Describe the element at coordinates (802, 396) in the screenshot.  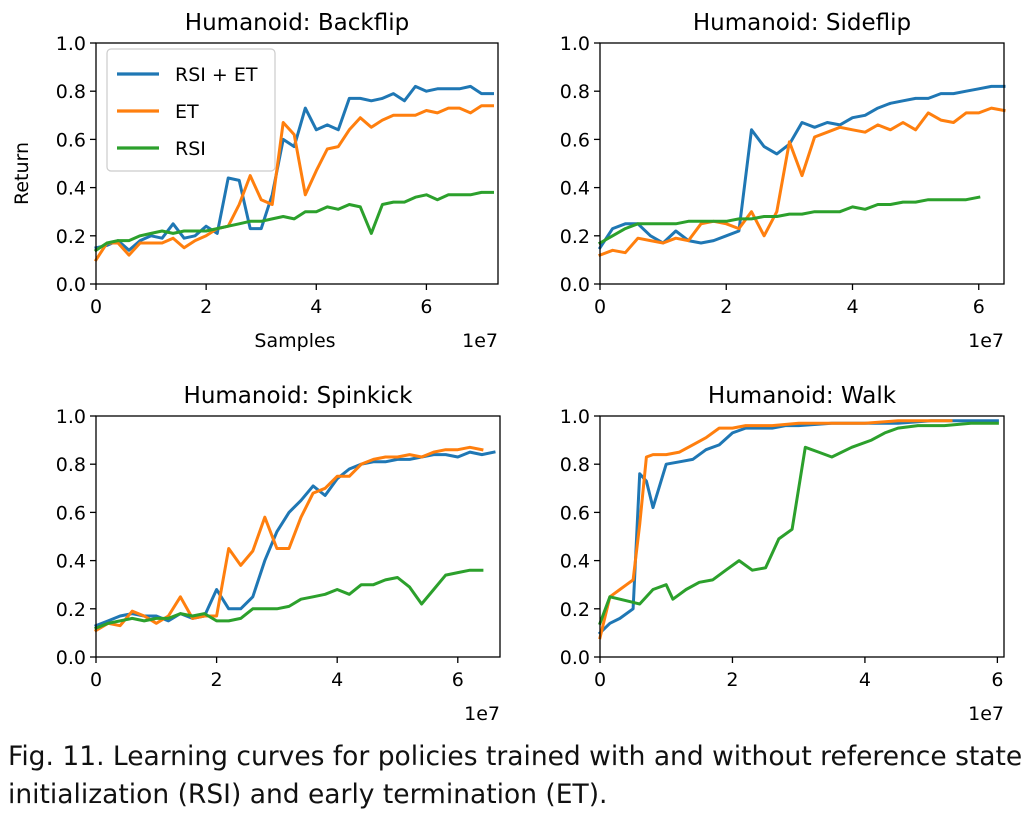
I see `chart-title: Humanoid: Walk` at that location.